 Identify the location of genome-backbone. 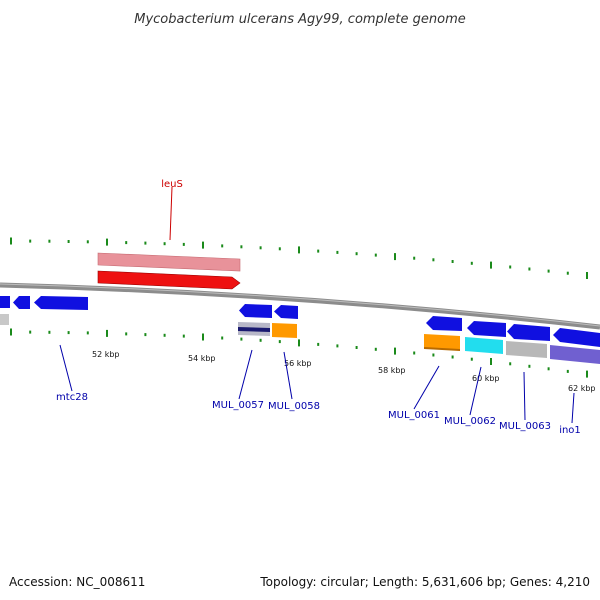
(300, 306).